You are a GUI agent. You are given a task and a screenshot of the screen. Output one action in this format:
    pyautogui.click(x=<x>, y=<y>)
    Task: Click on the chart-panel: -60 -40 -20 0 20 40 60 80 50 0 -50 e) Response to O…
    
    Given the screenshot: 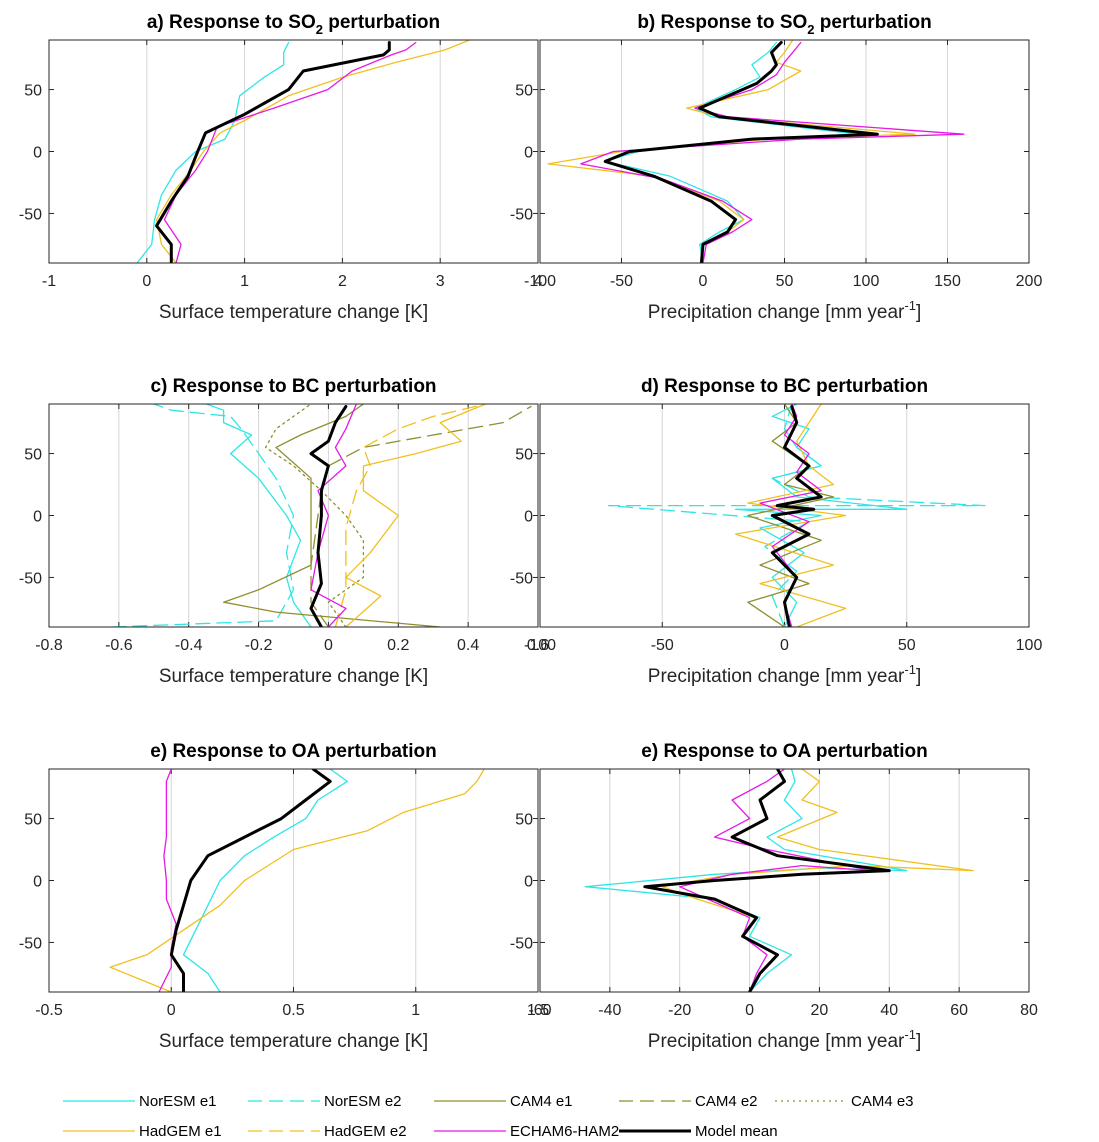 What is the action you would take?
    pyautogui.click(x=774, y=896)
    